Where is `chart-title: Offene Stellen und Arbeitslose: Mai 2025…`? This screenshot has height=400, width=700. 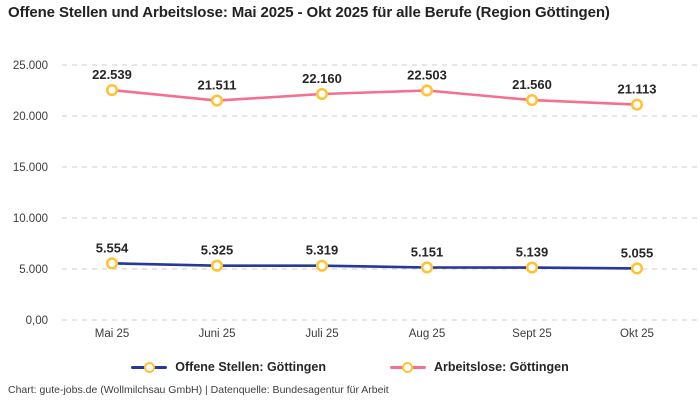 chart-title: Offene Stellen und Arbeitslose: Mai 2025… is located at coordinates (309, 12).